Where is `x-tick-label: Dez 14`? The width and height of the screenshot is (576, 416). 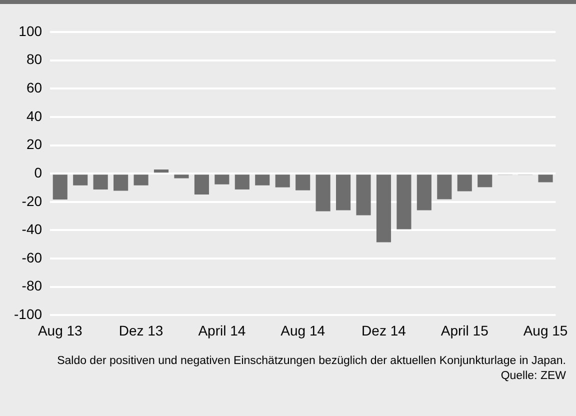 x-tick-label: Dez 14 is located at coordinates (384, 330).